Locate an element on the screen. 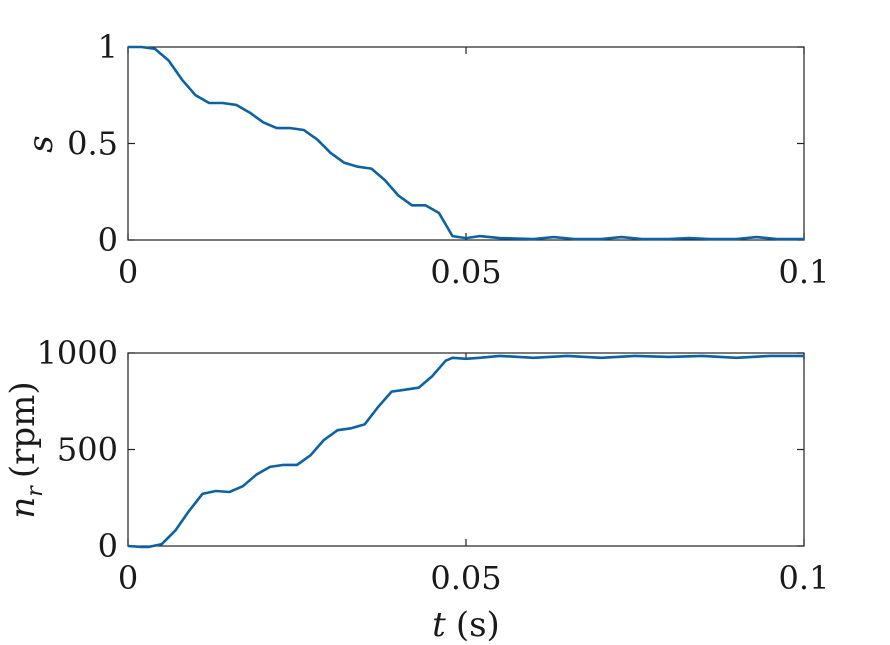 This screenshot has height=645, width=890. bottom-xlabel: t (s) is located at coordinates (466, 625).